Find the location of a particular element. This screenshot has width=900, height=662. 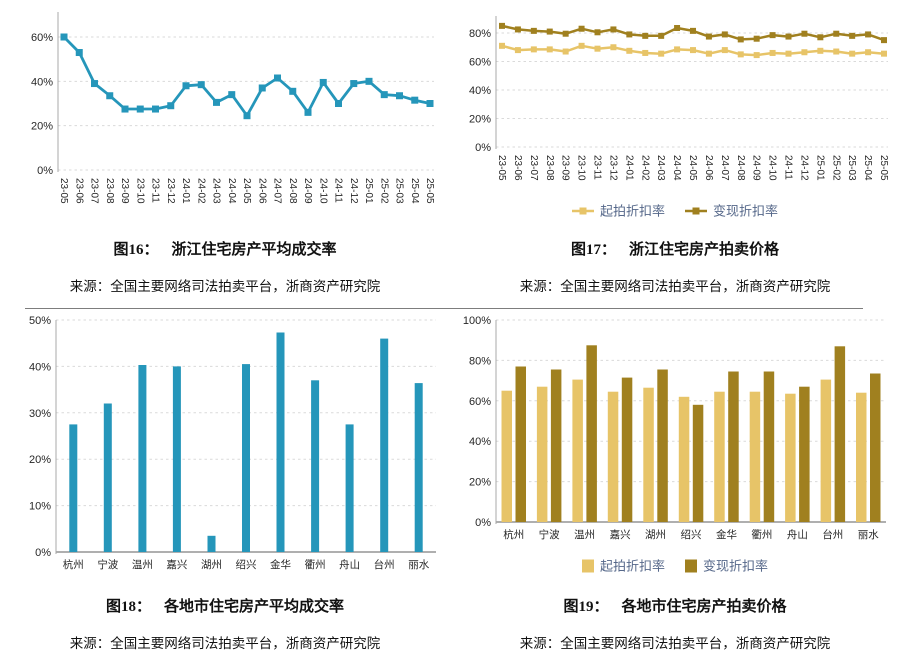

legend-square-marker is located at coordinates (696, 211).